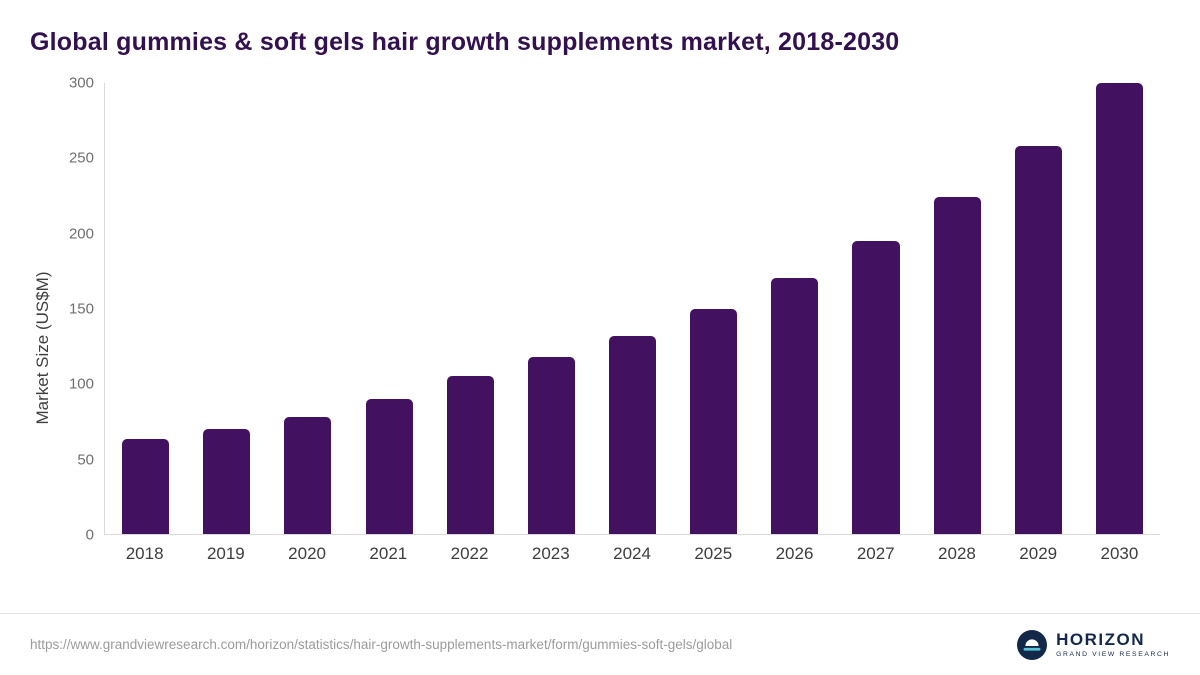 Image resolution: width=1200 pixels, height=675 pixels. Describe the element at coordinates (713, 553) in the screenshot. I see `x-tick-label: 2025` at that location.